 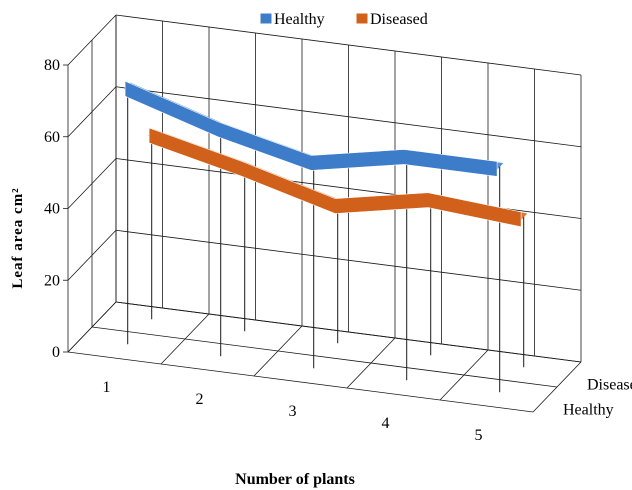 I want to click on x-tick-label: 1, so click(x=107, y=387).